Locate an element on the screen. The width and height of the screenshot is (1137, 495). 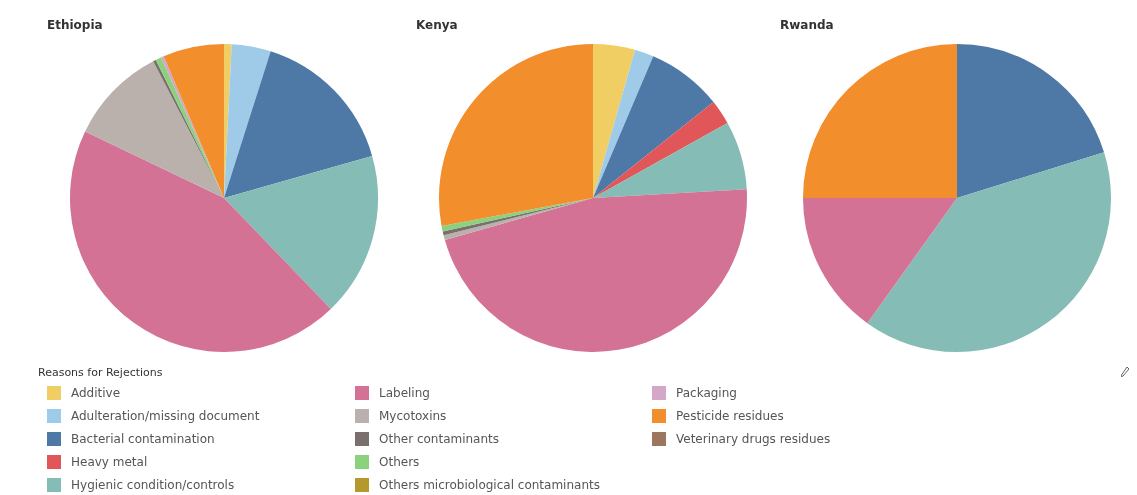
slice-label: Ethiopia is located at coordinates (75, 25).